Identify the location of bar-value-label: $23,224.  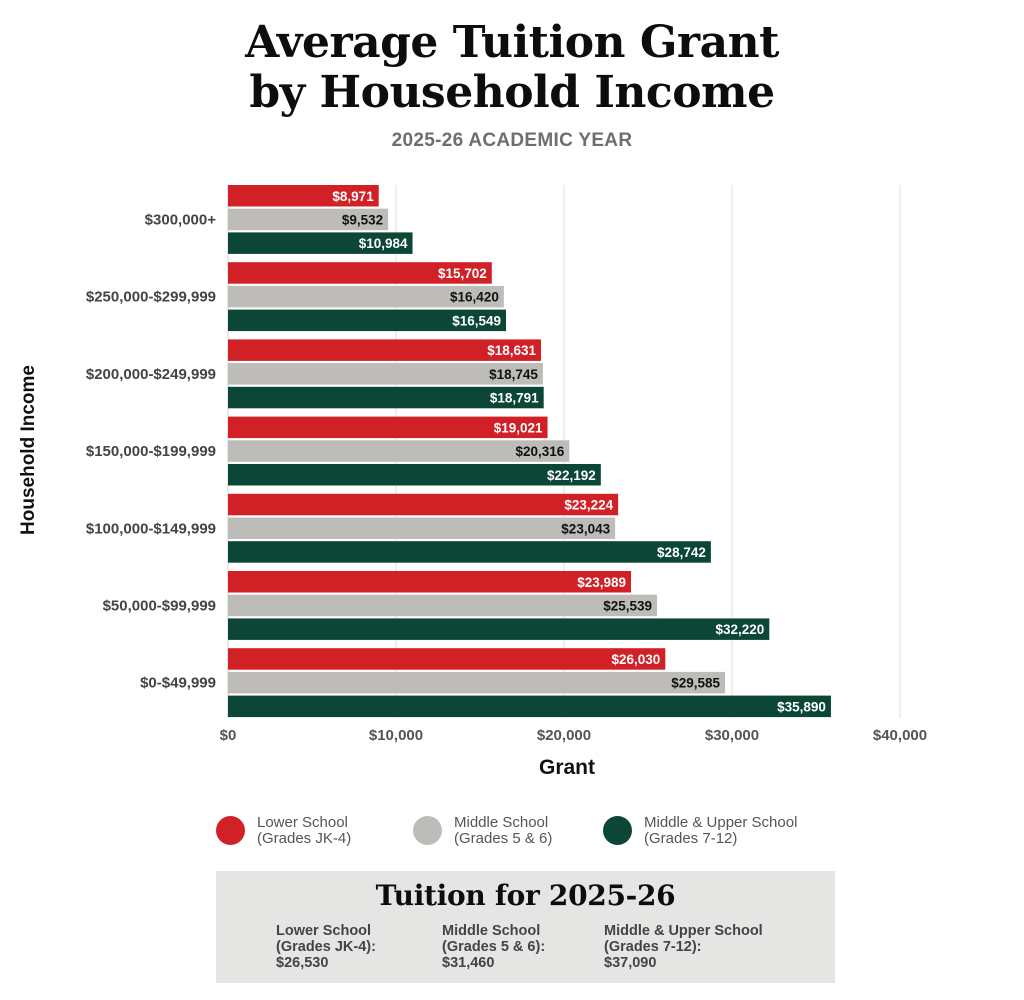
(588, 505).